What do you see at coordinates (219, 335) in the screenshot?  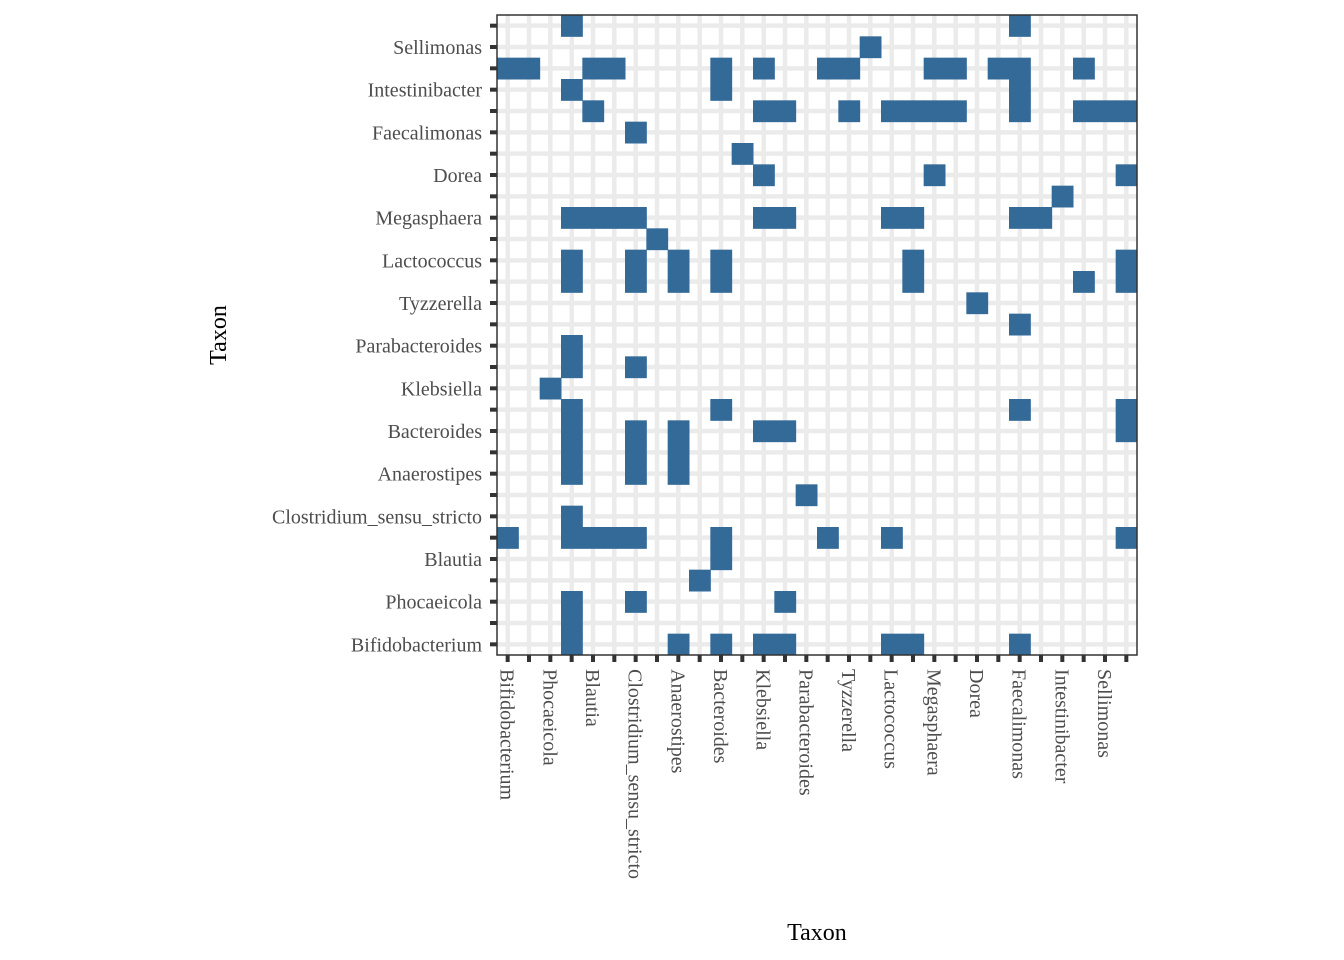 I see `y-axis-title: Taxon` at bounding box center [219, 335].